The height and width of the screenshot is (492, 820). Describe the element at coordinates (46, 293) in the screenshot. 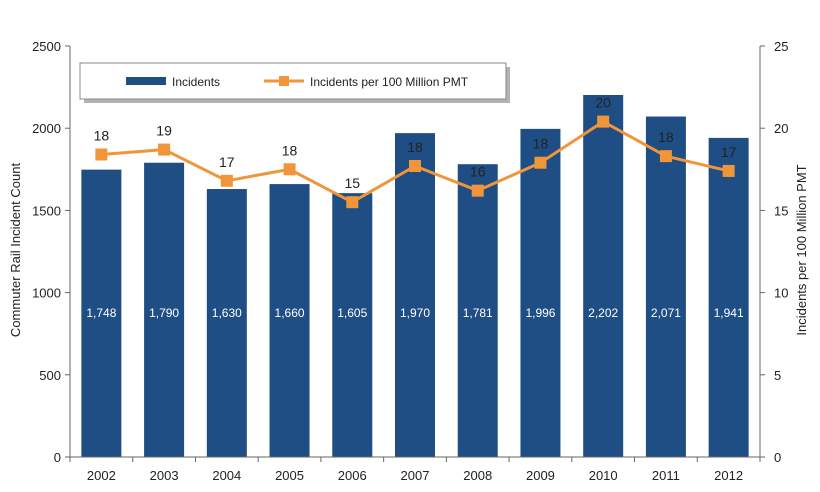

I see `y-tick-1000: 1000` at that location.